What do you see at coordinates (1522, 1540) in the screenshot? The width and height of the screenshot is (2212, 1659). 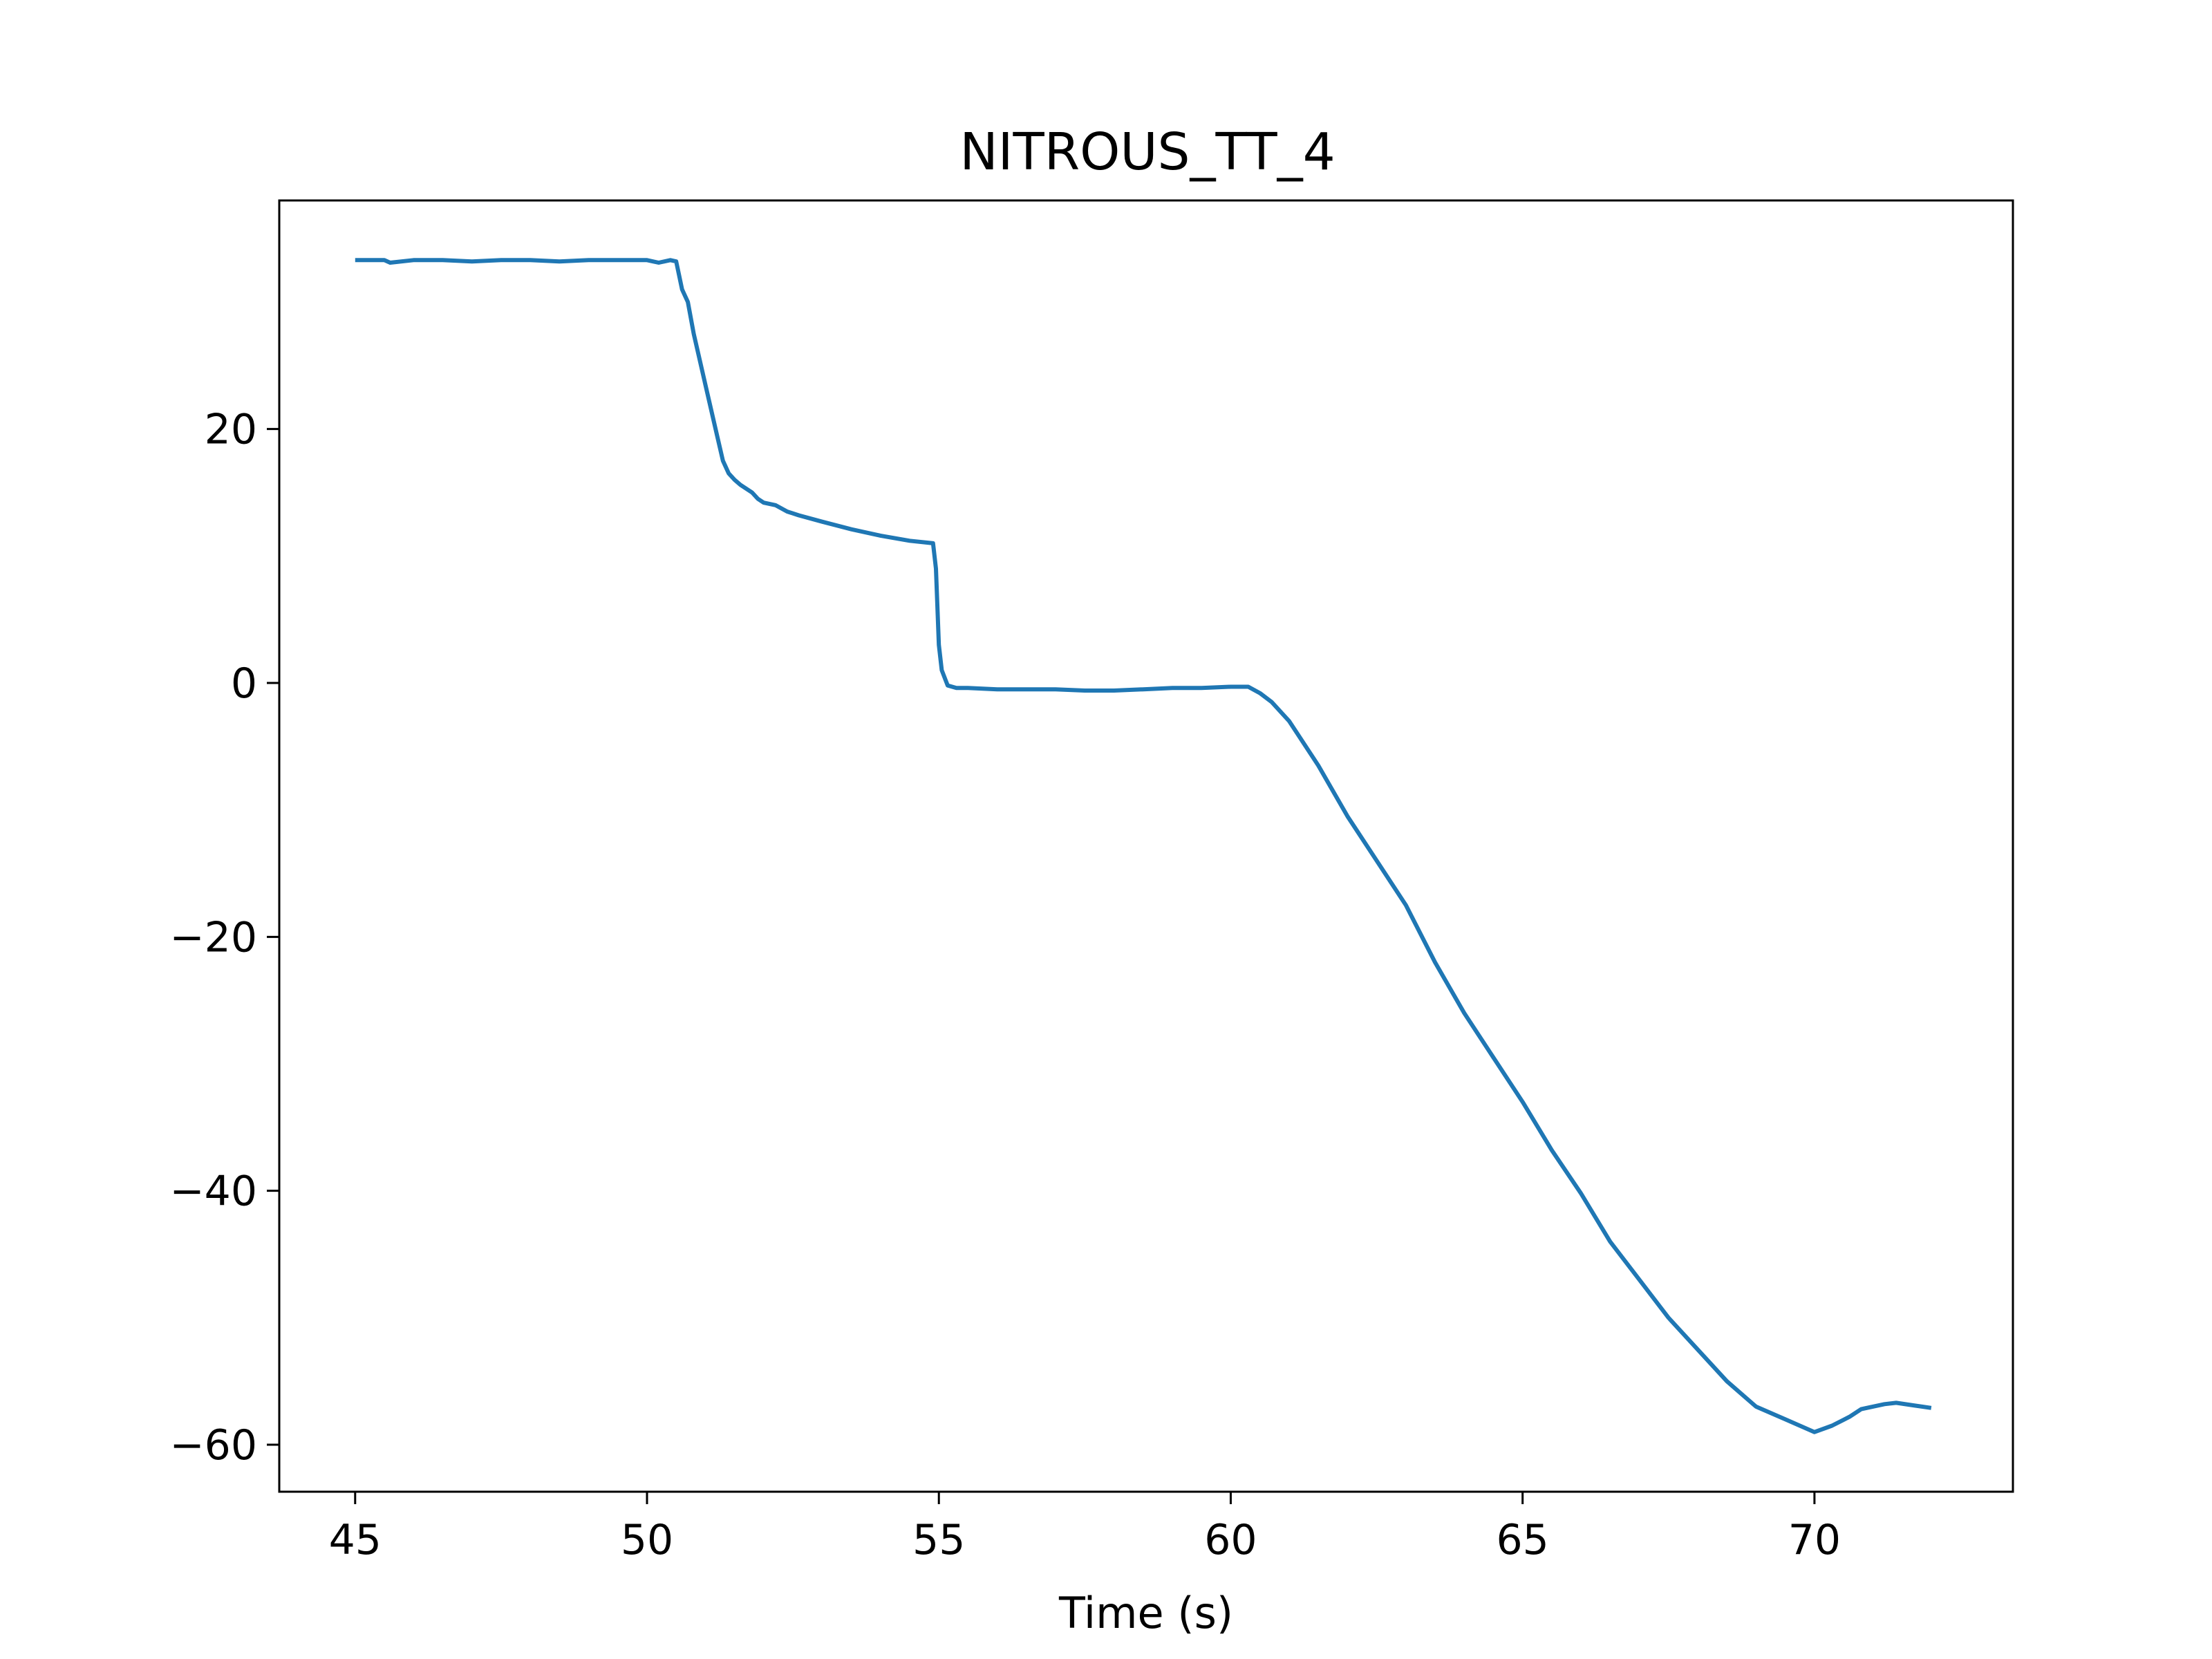 I see `x-tick-label: 65` at bounding box center [1522, 1540].